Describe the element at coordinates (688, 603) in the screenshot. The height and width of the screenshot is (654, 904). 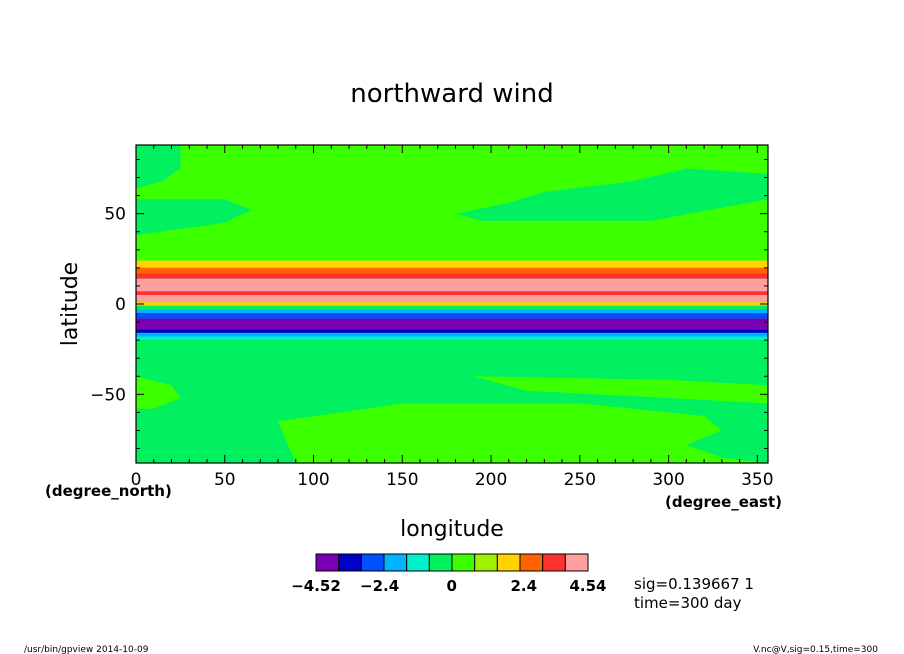
I see `time-annotation: time=300 day` at that location.